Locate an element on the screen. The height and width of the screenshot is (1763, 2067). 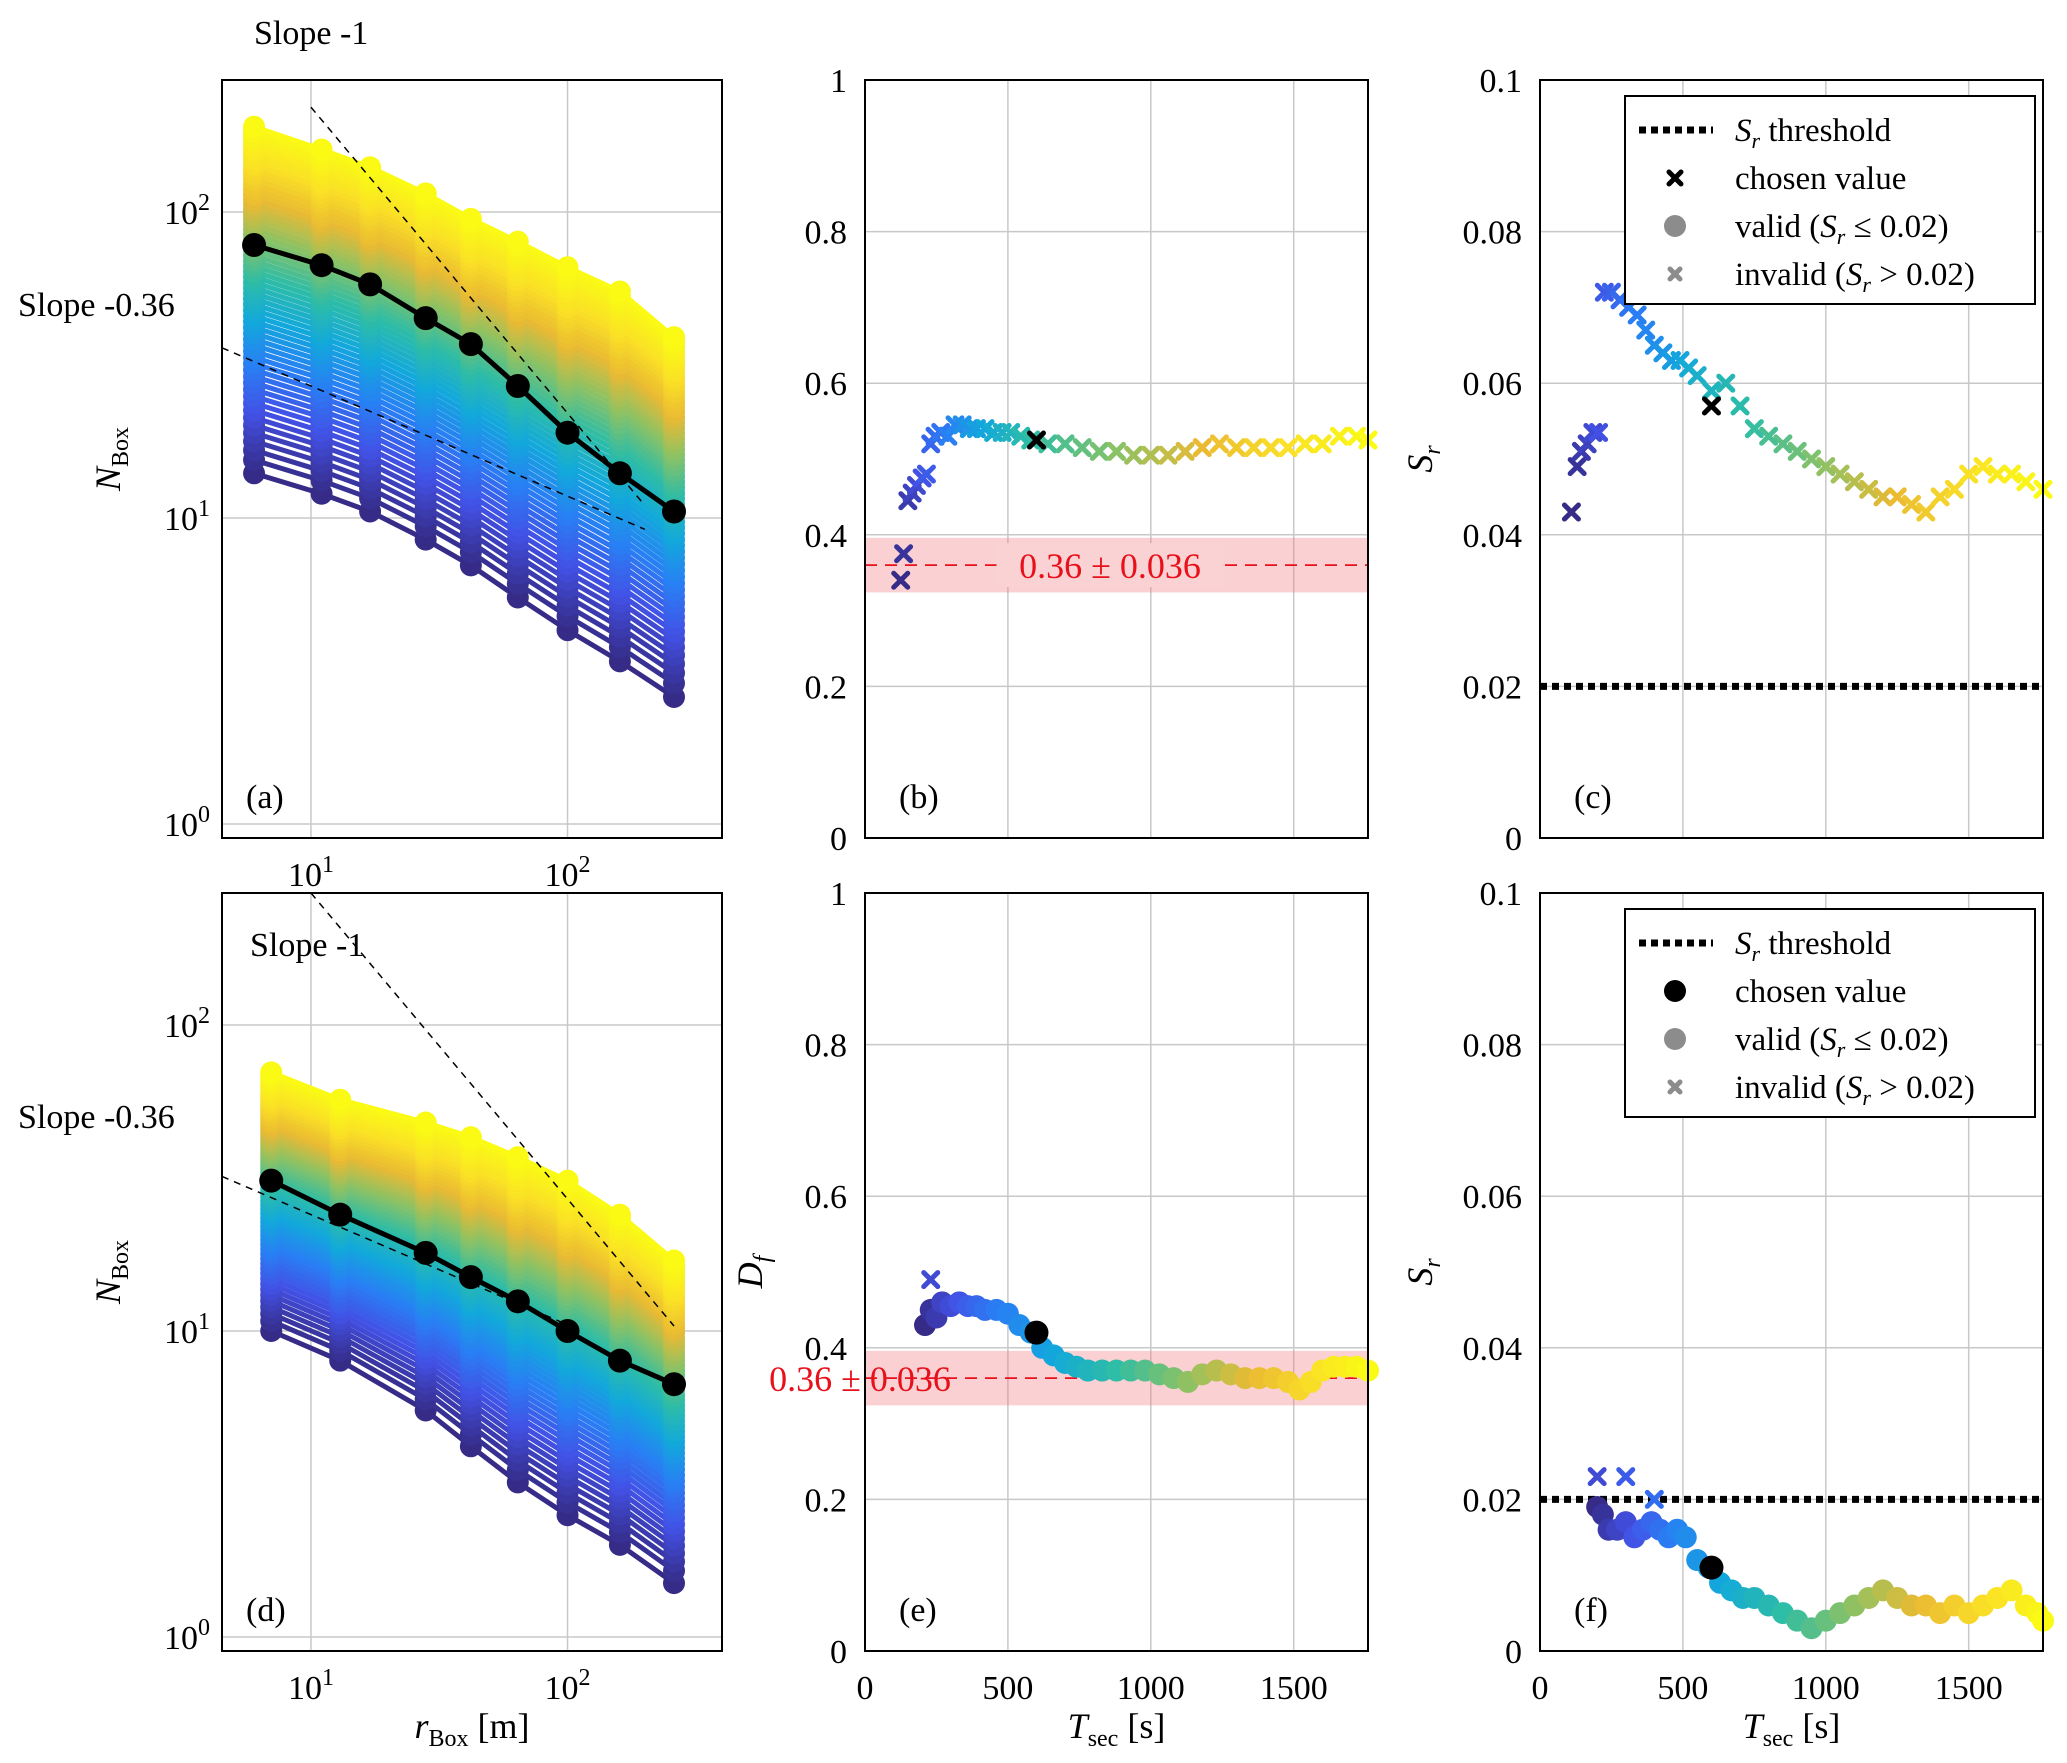
y-tick-label: 0.06 is located at coordinates (1493, 1197).